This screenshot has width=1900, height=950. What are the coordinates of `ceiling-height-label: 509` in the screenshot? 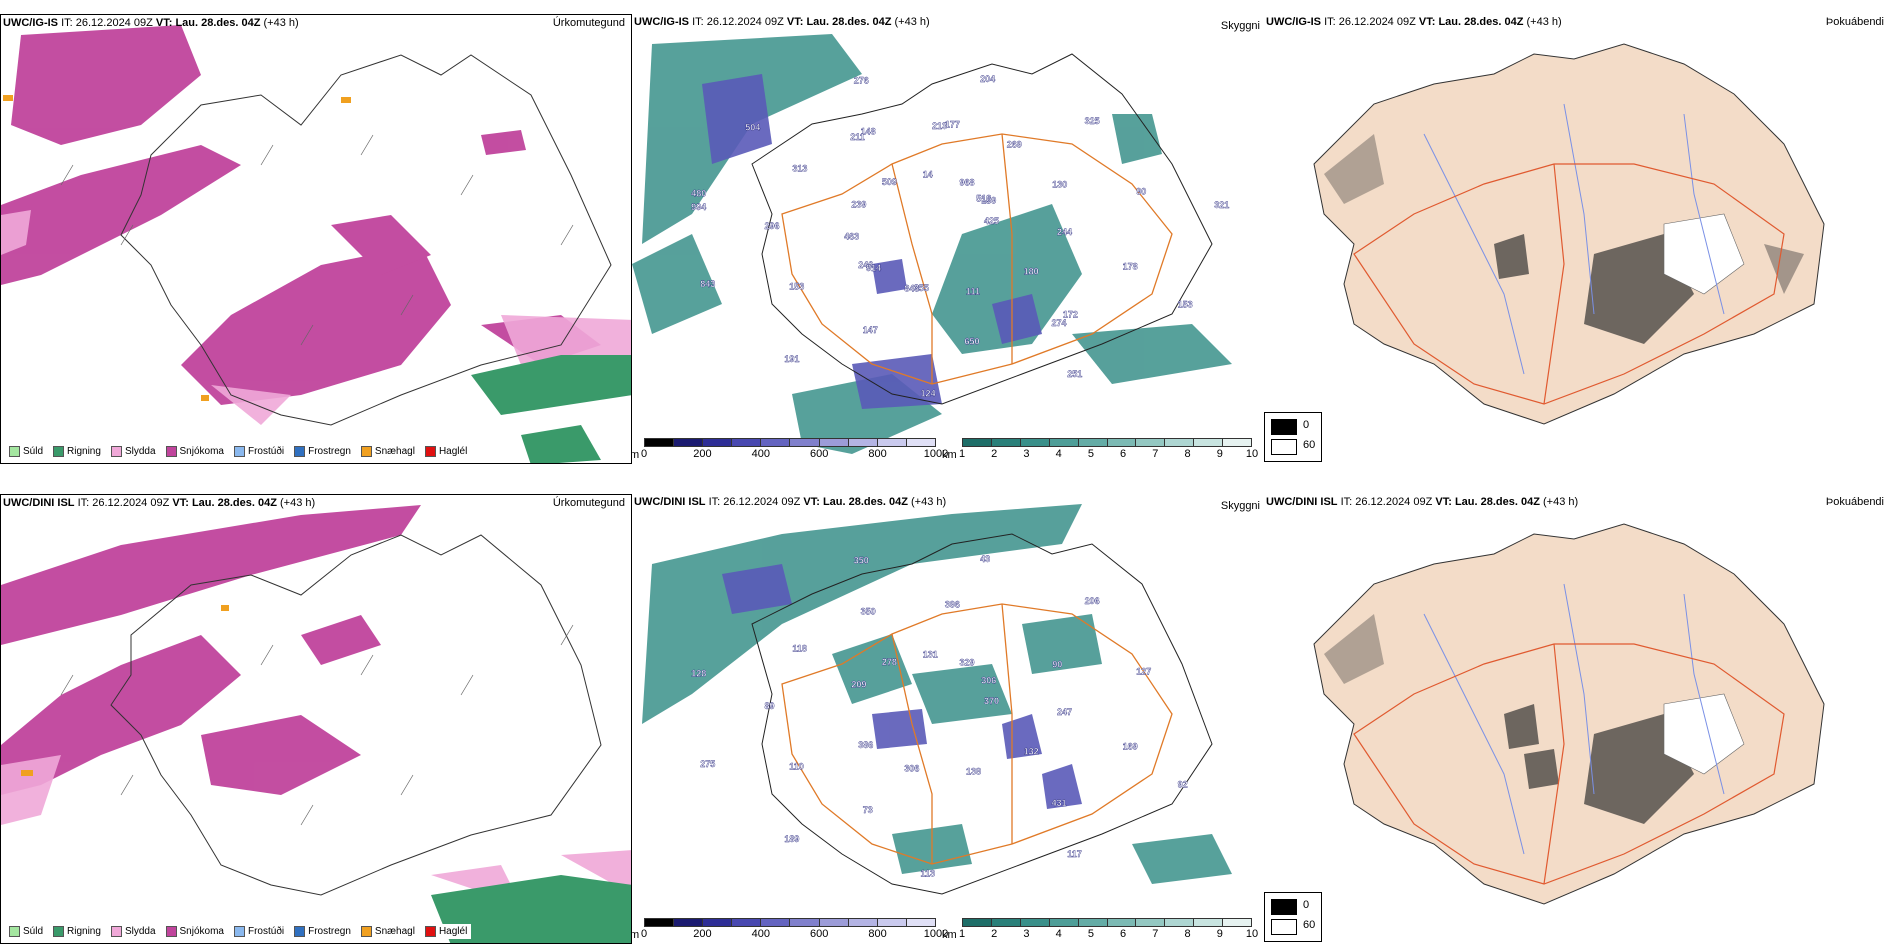 It's located at (889, 182).